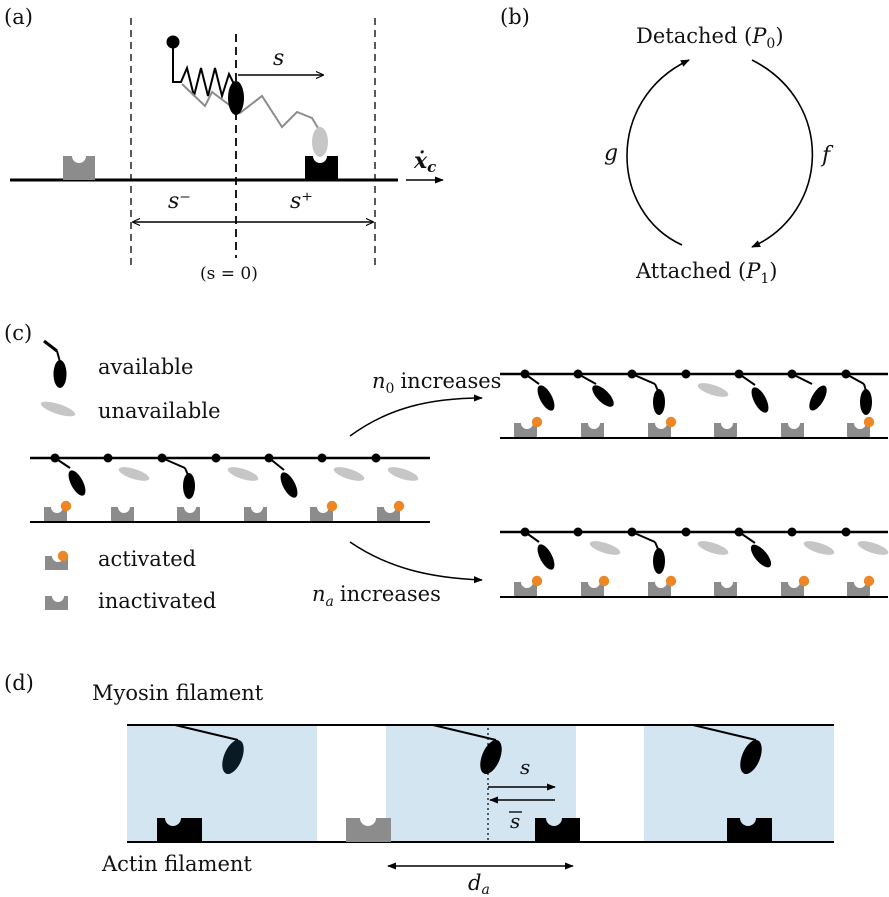 Image resolution: width=889 pixels, height=897 pixels. What do you see at coordinates (176, 864) in the screenshot?
I see `actin-filament-label: Actin filament` at bounding box center [176, 864].